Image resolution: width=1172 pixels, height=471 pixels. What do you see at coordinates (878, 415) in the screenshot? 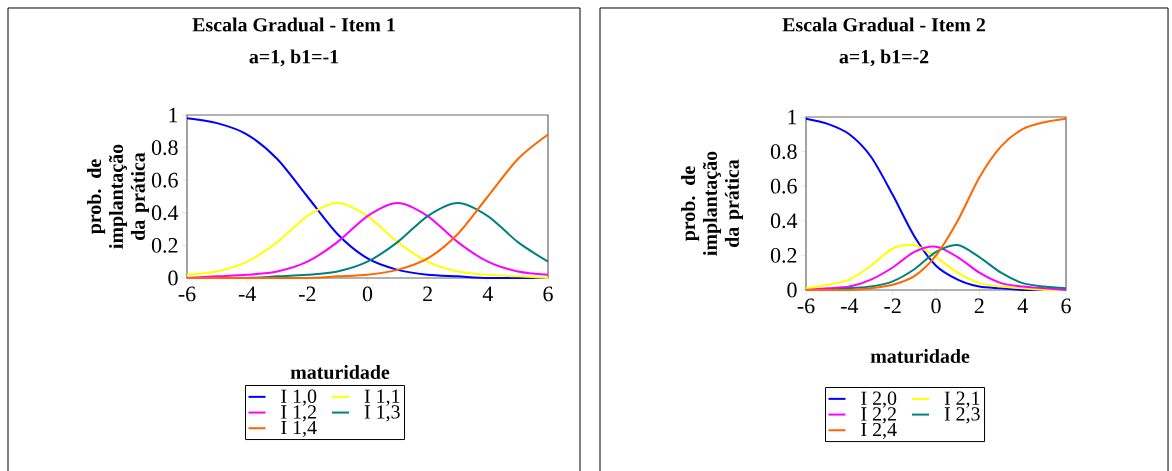
I see `legend-label: I 2,2` at bounding box center [878, 415].